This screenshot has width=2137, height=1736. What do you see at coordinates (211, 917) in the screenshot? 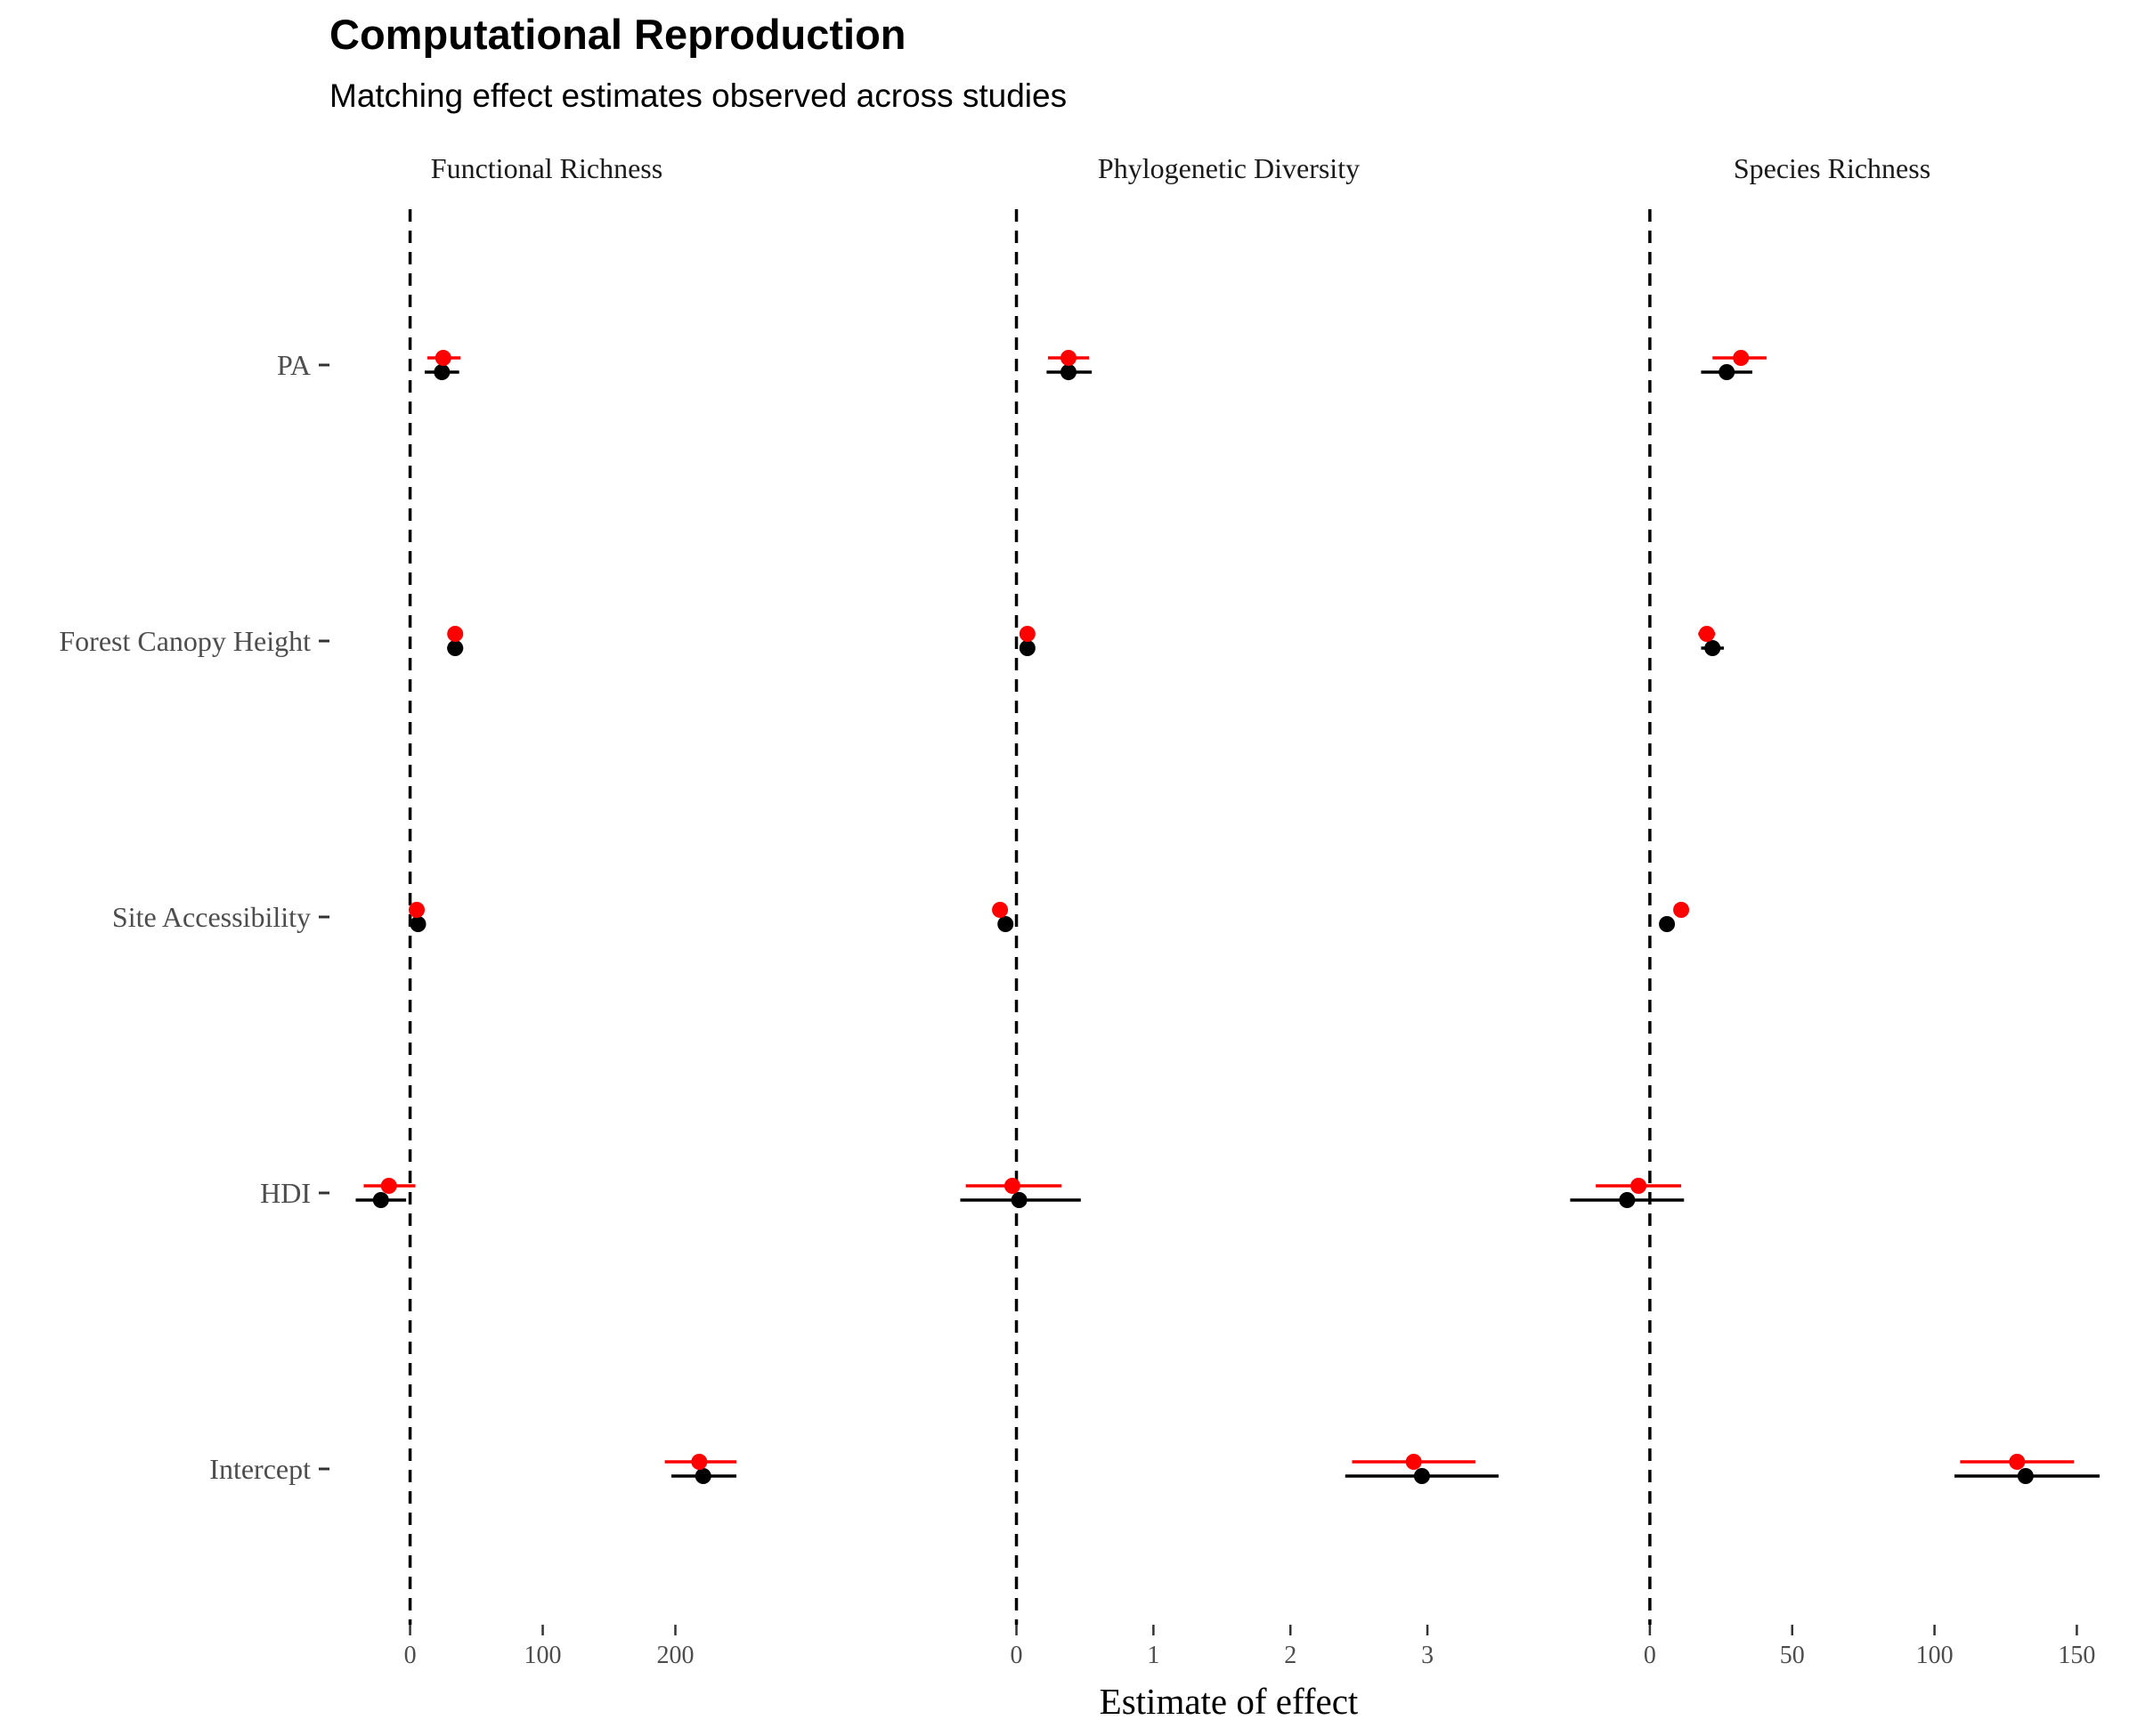
I see `y-tick-label: Site Accessibility` at bounding box center [211, 917].